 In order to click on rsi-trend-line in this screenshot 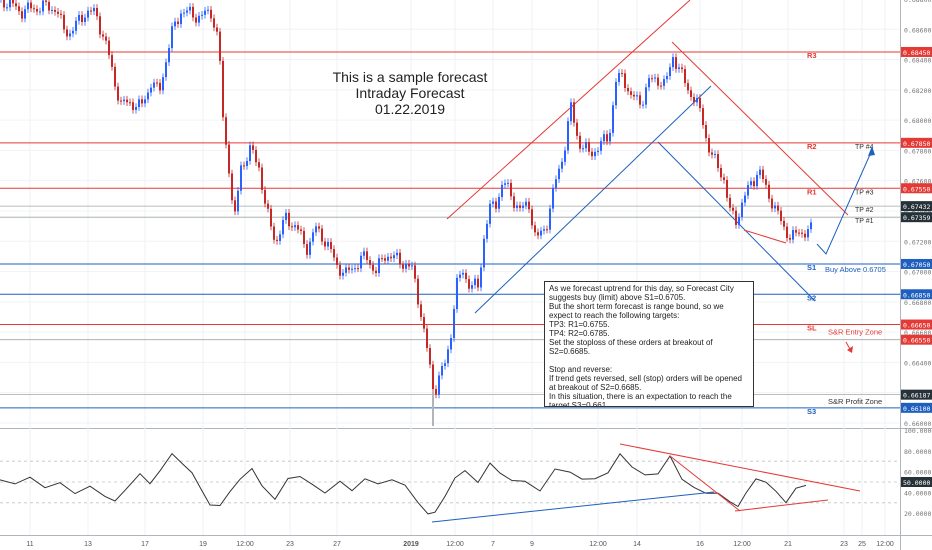, I will do `click(781, 505)`.